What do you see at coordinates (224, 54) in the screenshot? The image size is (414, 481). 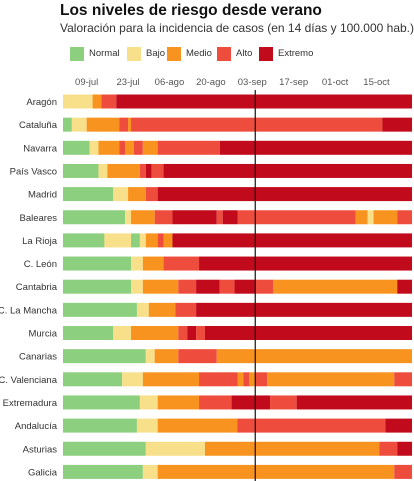 I see `legend-swatch-alto` at bounding box center [224, 54].